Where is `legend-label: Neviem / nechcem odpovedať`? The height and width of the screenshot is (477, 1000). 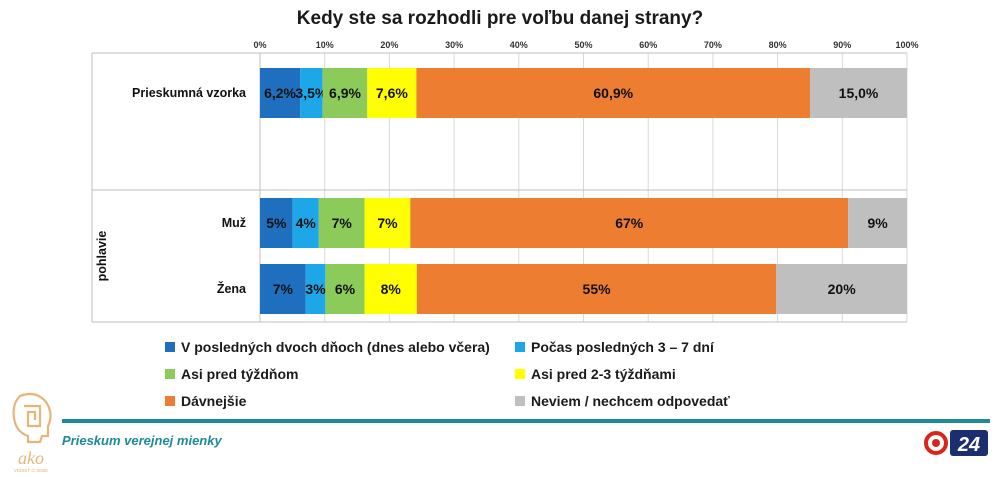
legend-label: Neviem / nechcem odpovedať is located at coordinates (630, 401).